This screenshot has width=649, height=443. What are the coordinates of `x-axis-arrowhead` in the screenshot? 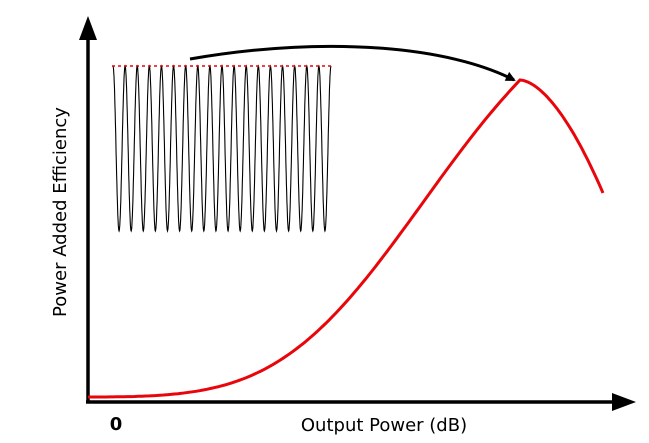 It's located at (624, 402).